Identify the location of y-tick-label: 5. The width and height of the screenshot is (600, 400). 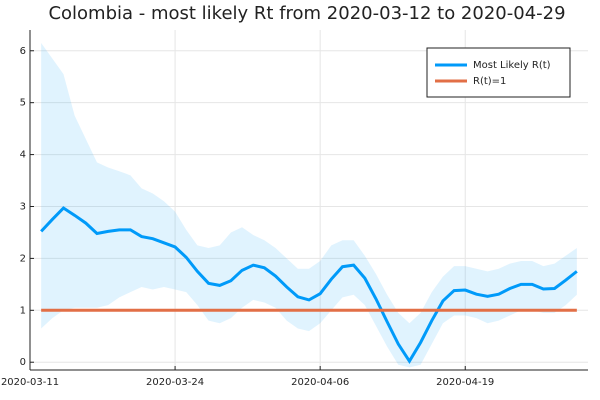
(23, 103).